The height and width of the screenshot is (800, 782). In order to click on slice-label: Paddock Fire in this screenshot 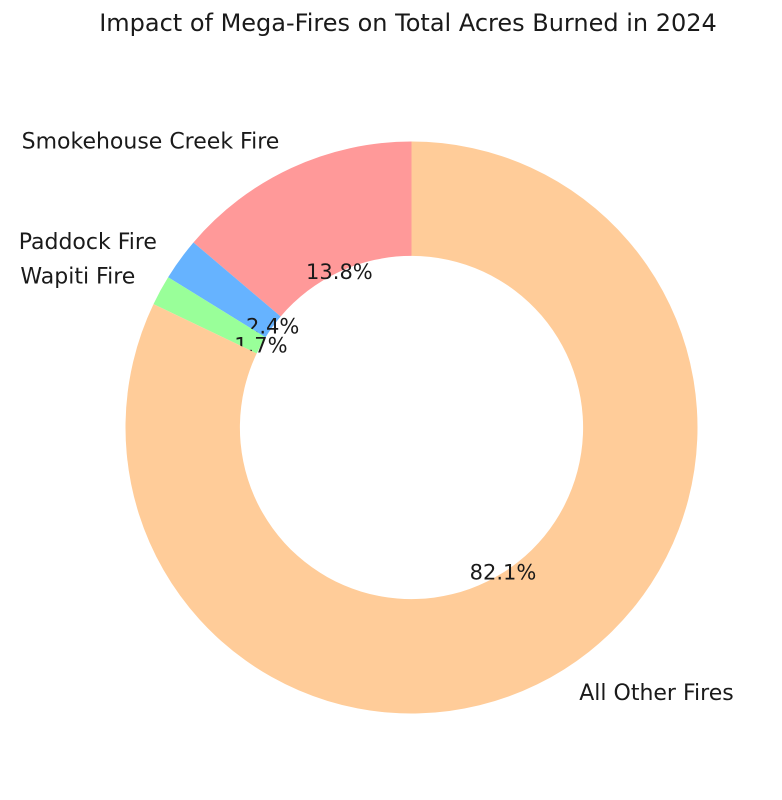, I will do `click(88, 242)`.